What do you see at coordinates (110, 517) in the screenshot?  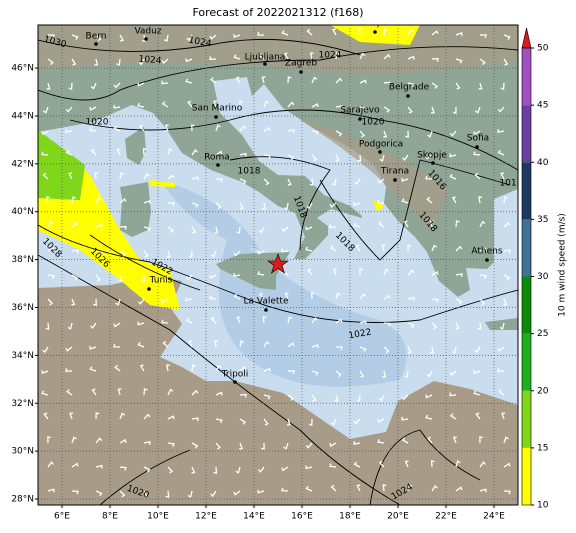 I see `x-tick-label: 8°E` at bounding box center [110, 517].